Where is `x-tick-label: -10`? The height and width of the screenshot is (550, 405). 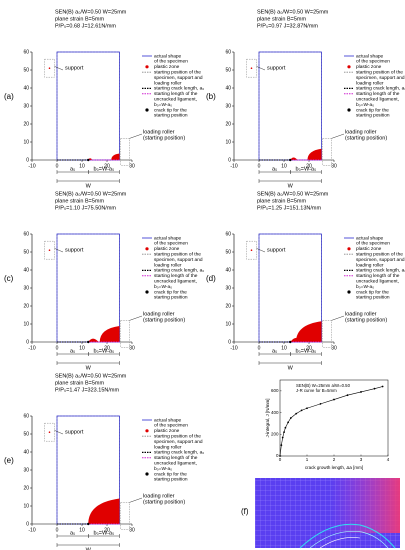
x-tick-label: -10 is located at coordinates (233, 166).